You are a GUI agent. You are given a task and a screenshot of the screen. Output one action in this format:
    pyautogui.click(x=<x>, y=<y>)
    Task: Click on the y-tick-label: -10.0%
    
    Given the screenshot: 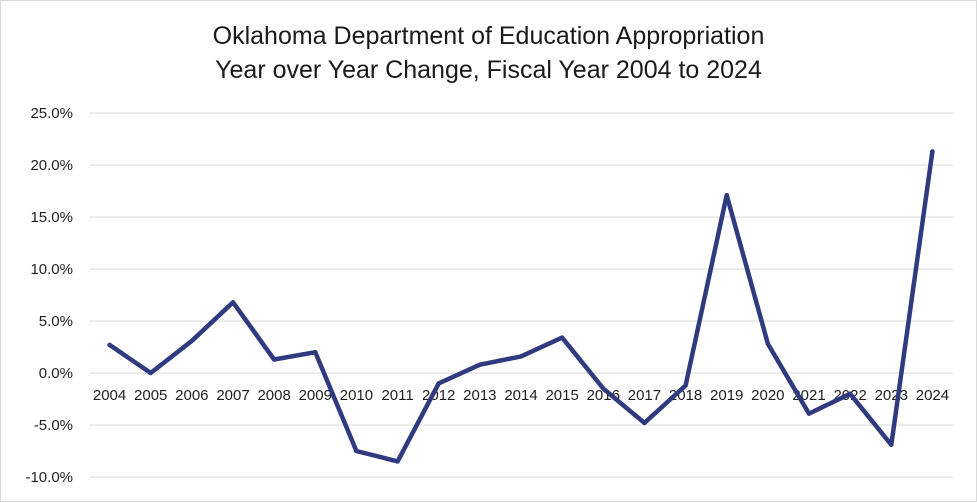 What is the action you would take?
    pyautogui.click(x=49, y=477)
    